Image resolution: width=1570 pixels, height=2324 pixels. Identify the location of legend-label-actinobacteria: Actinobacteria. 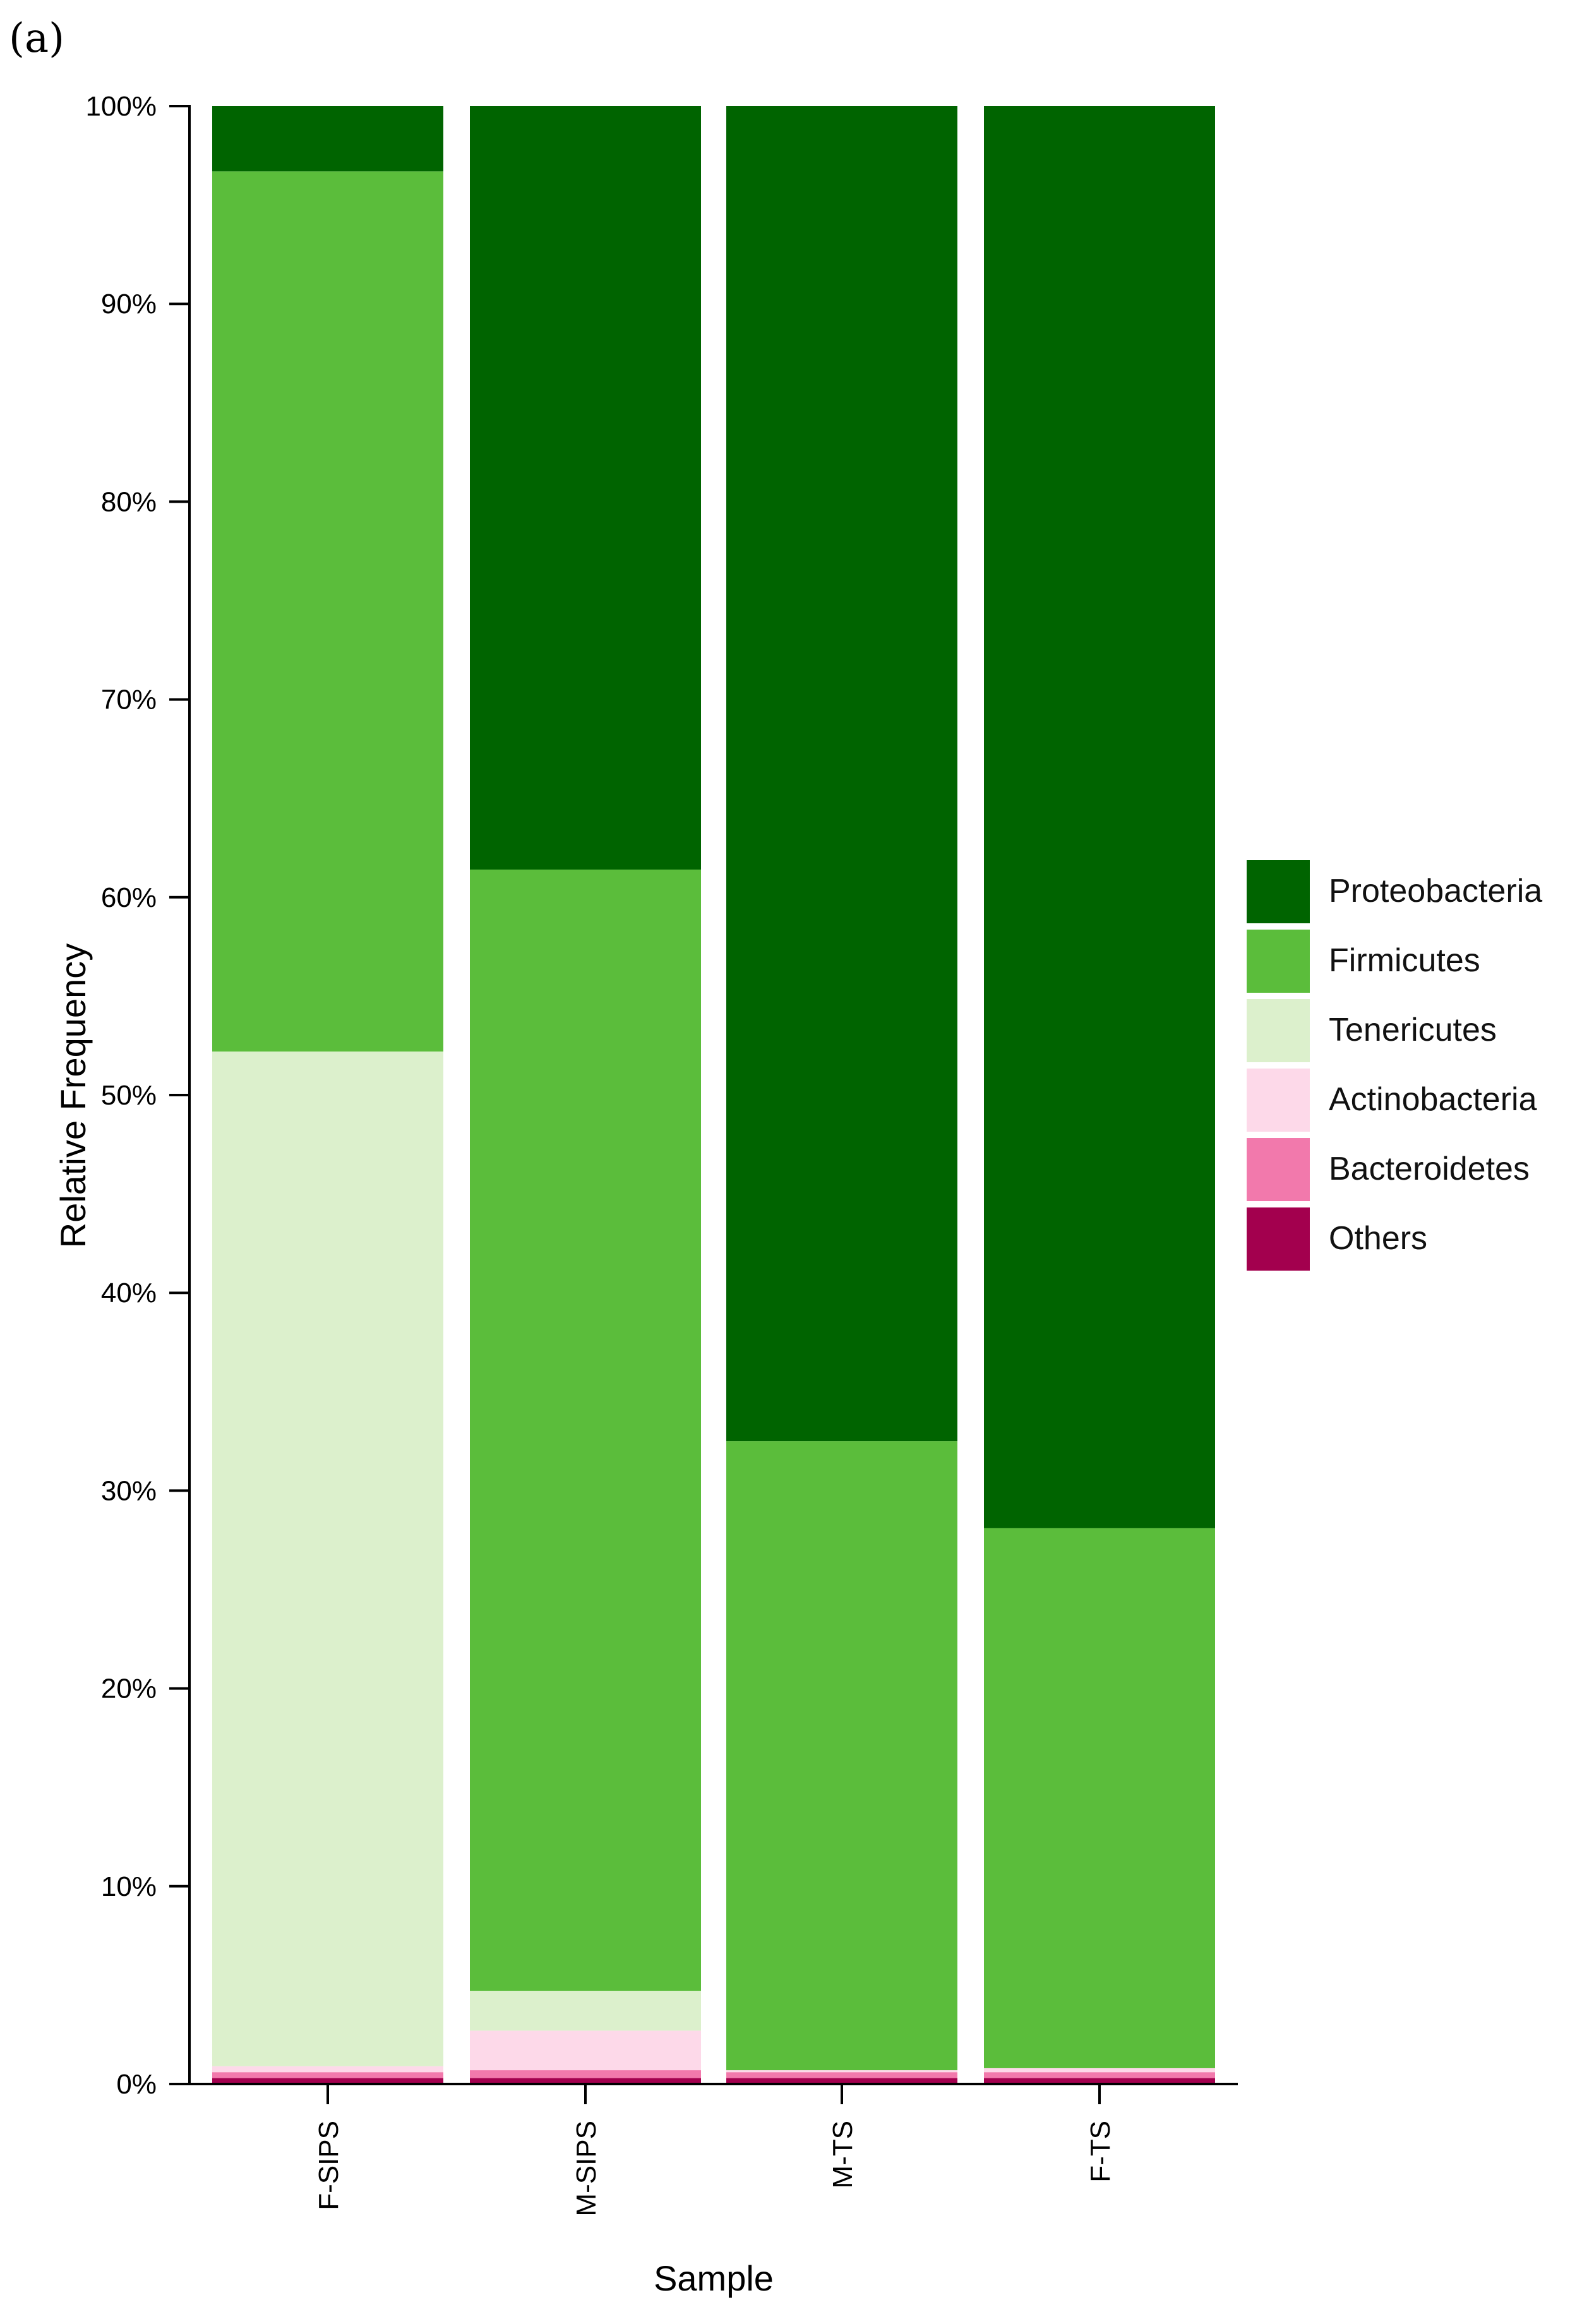
(1433, 1099).